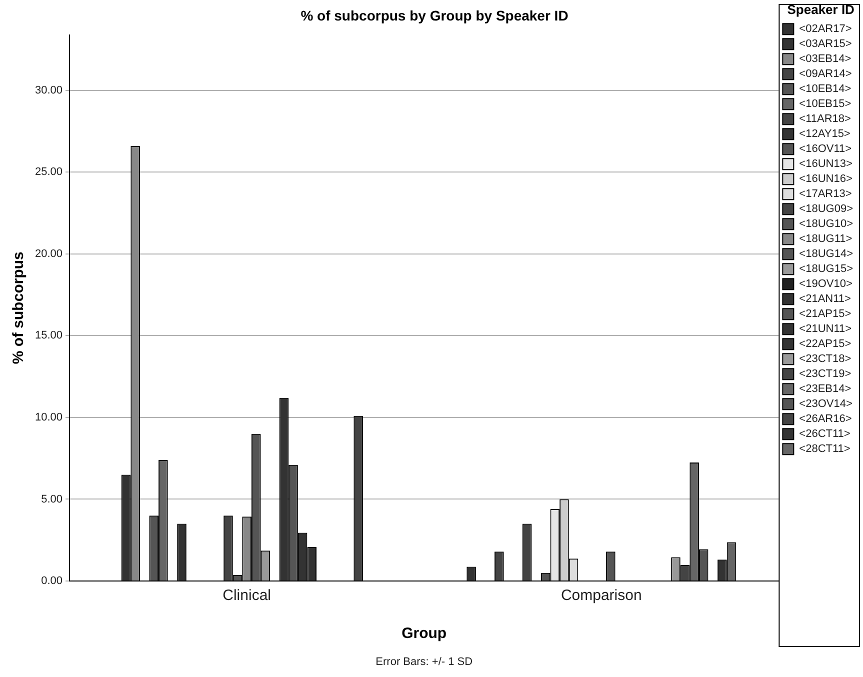 The height and width of the screenshot is (677, 863). I want to click on legend-label: <17AR13>, so click(825, 194).